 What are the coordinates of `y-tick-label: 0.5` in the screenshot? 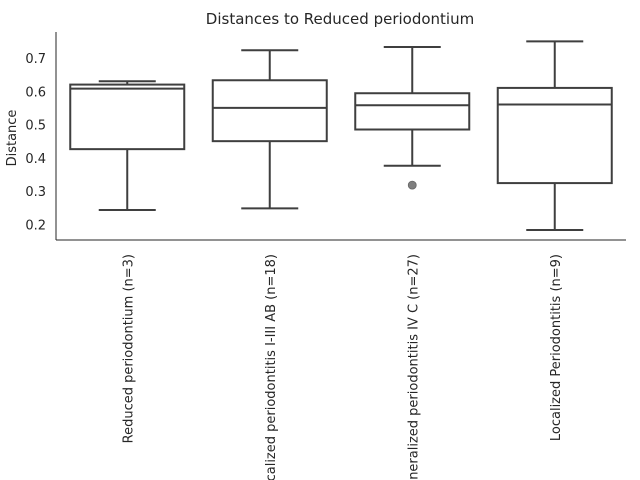 It's located at (35, 126).